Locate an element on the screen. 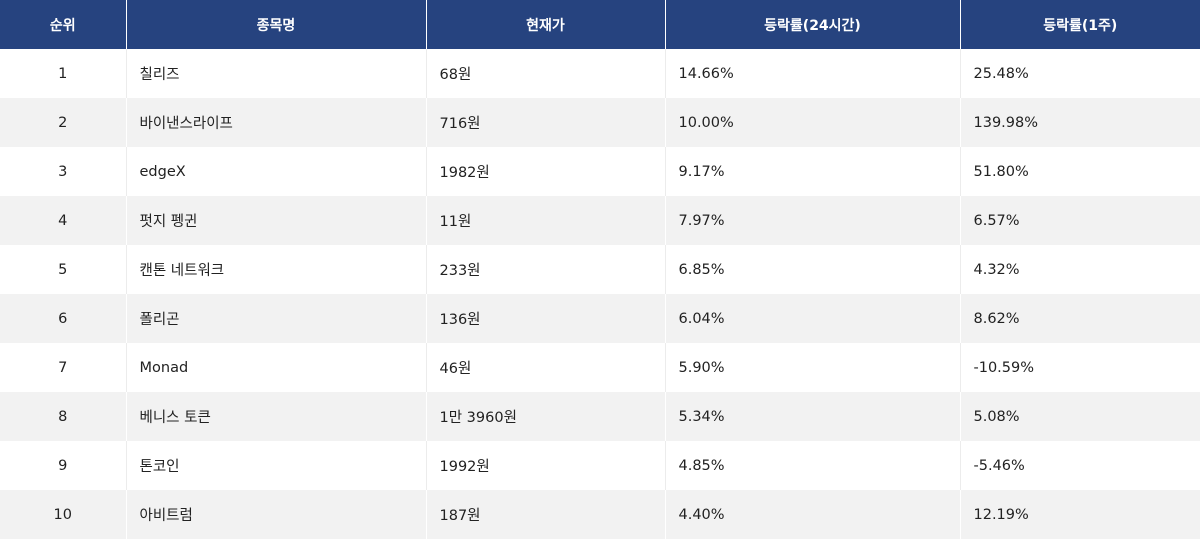  name-cell: Monad is located at coordinates (276, 367).